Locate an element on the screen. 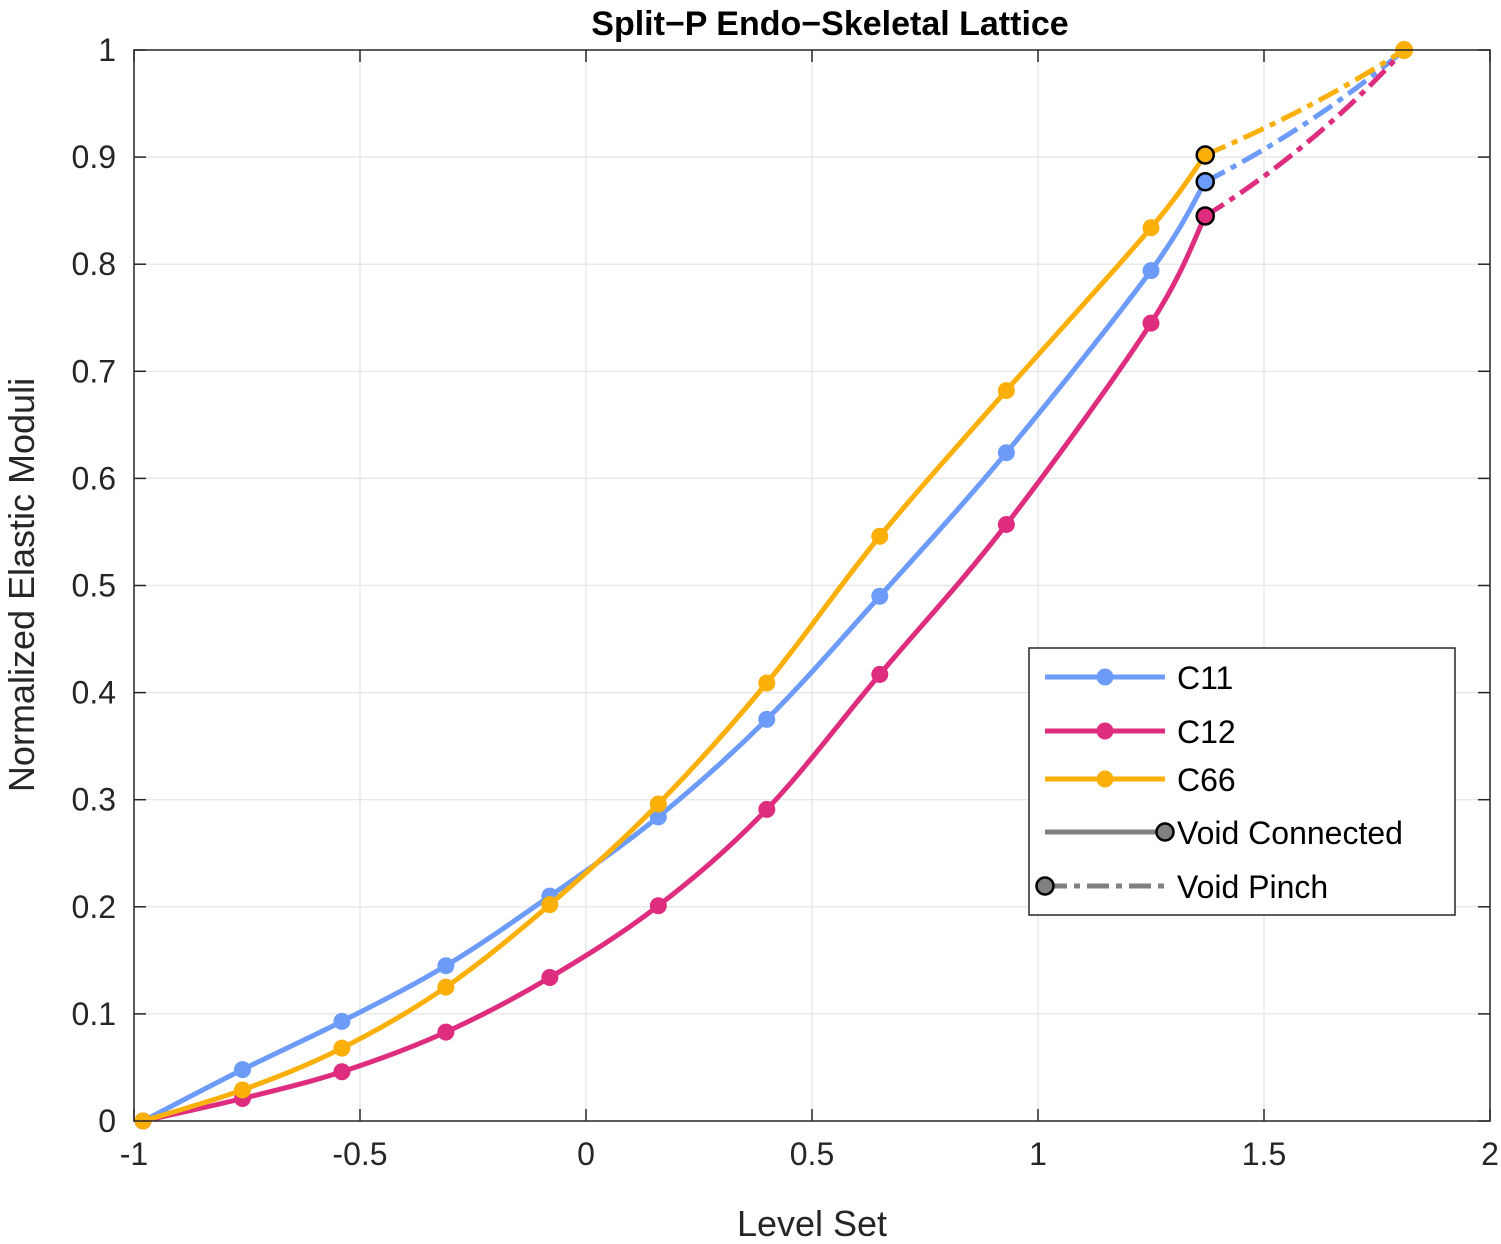  y-tick-label: 0.4 is located at coordinates (94, 693).